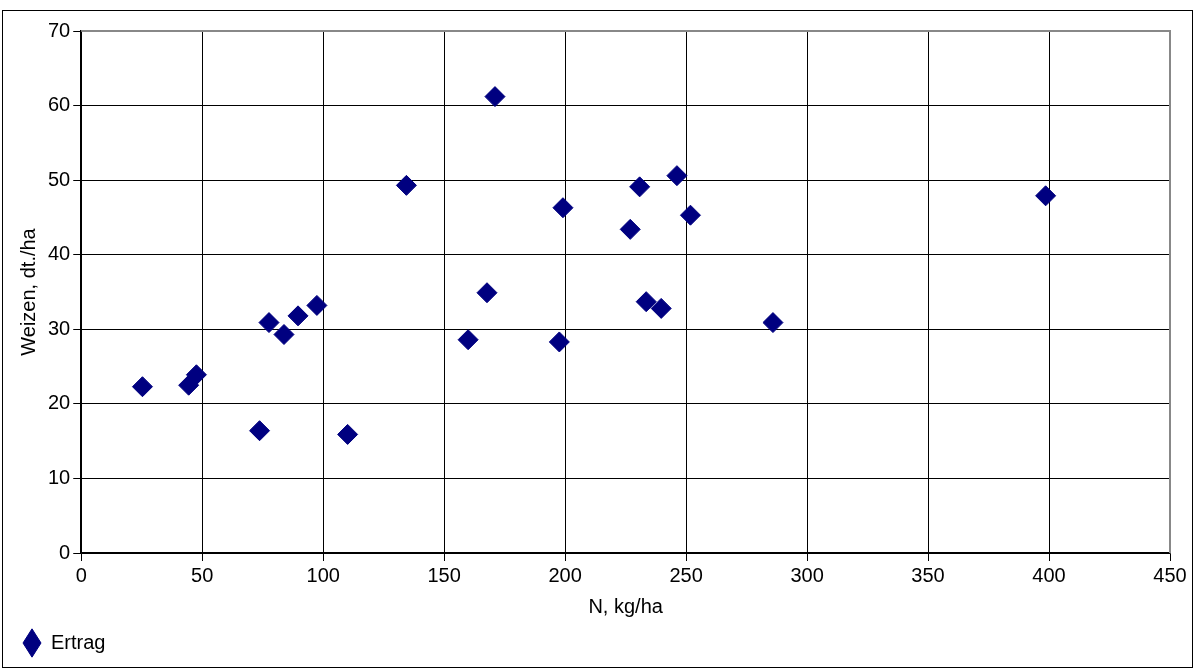 The width and height of the screenshot is (1195, 670). Describe the element at coordinates (928, 574) in the screenshot. I see `x-tick-label: 350` at that location.